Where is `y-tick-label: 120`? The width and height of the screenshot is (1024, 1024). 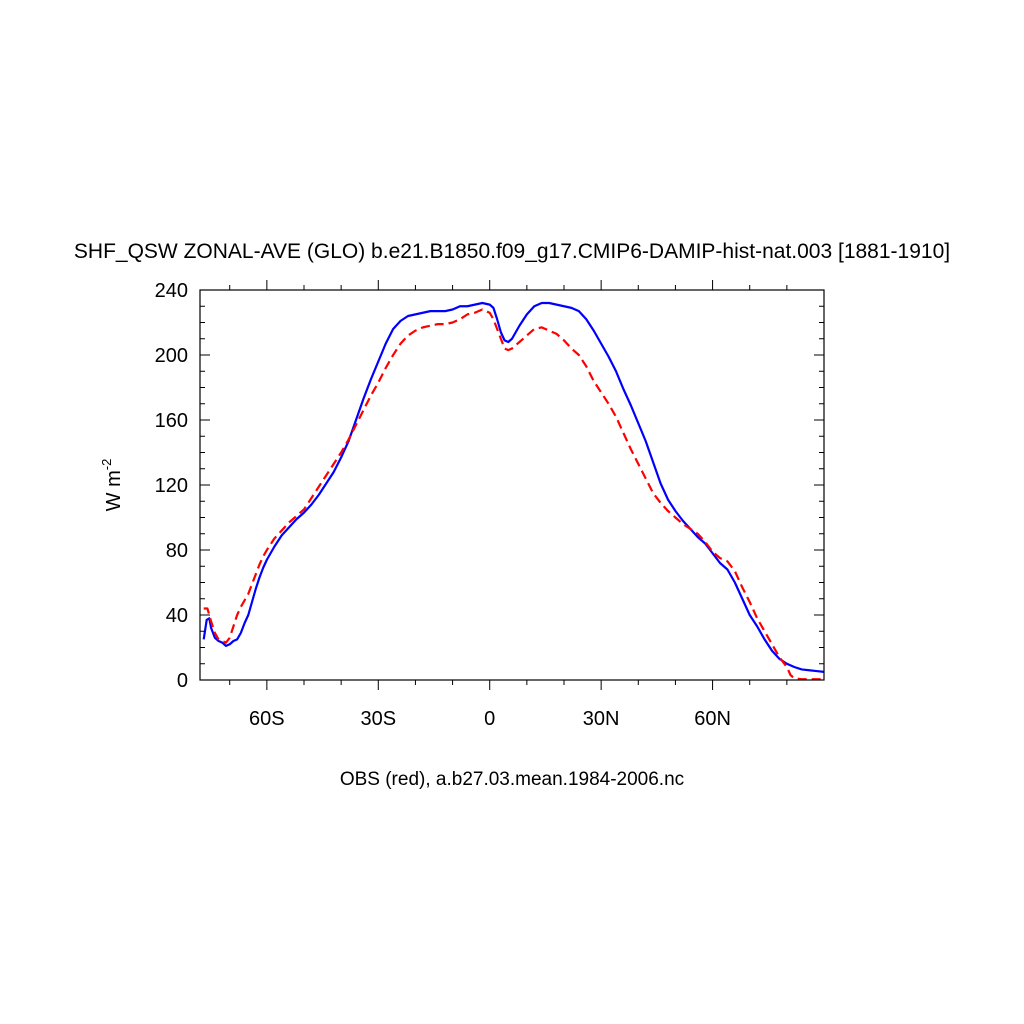
y-tick-label: 120 is located at coordinates (171, 486).